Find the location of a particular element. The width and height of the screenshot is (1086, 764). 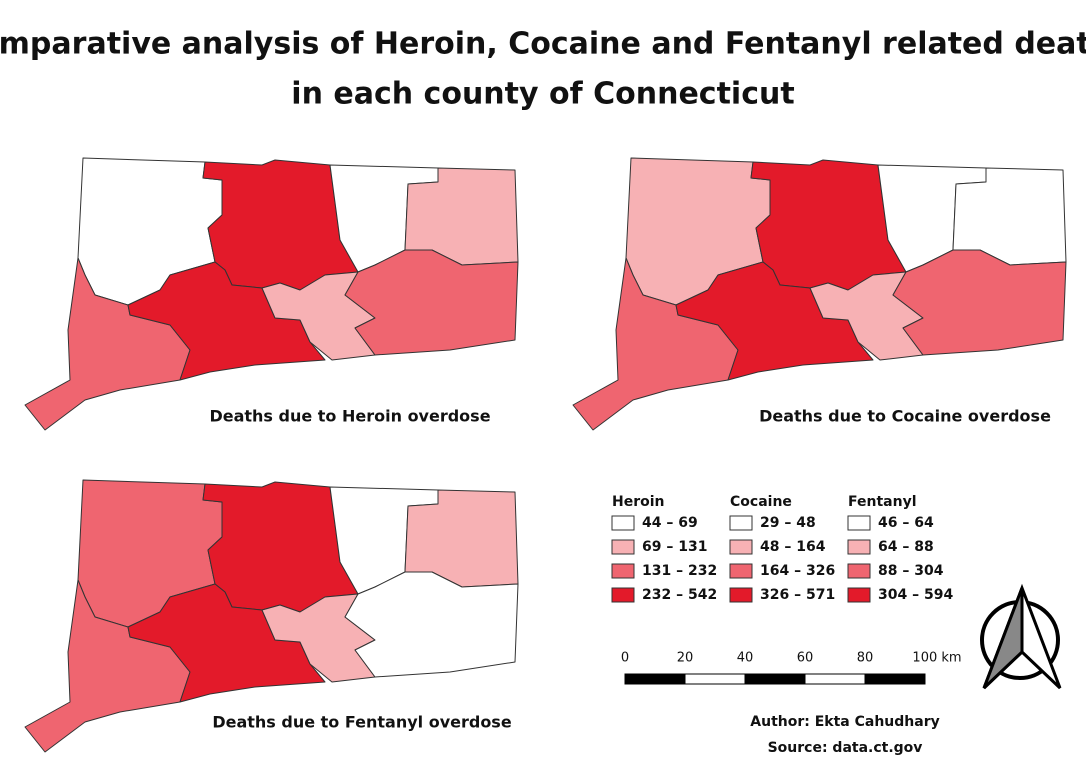

map-caption: Deaths due to Cocaine overdose is located at coordinates (905, 416).